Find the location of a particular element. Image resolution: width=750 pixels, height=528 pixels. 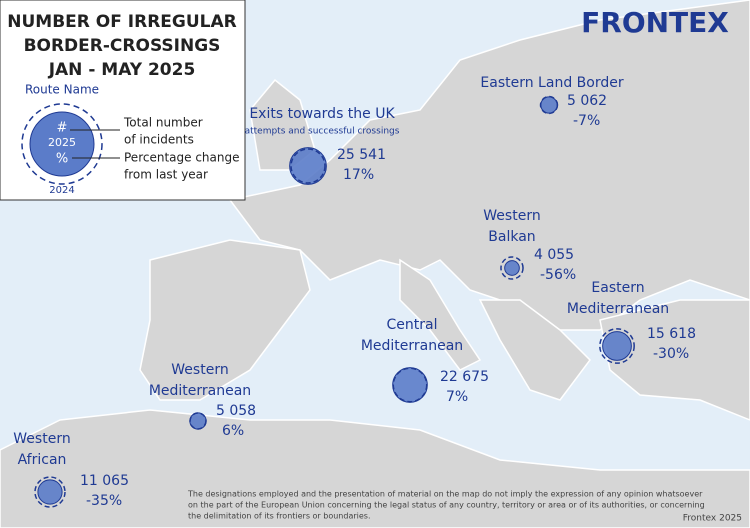

incidents-label: 5 058 is located at coordinates (236, 411).